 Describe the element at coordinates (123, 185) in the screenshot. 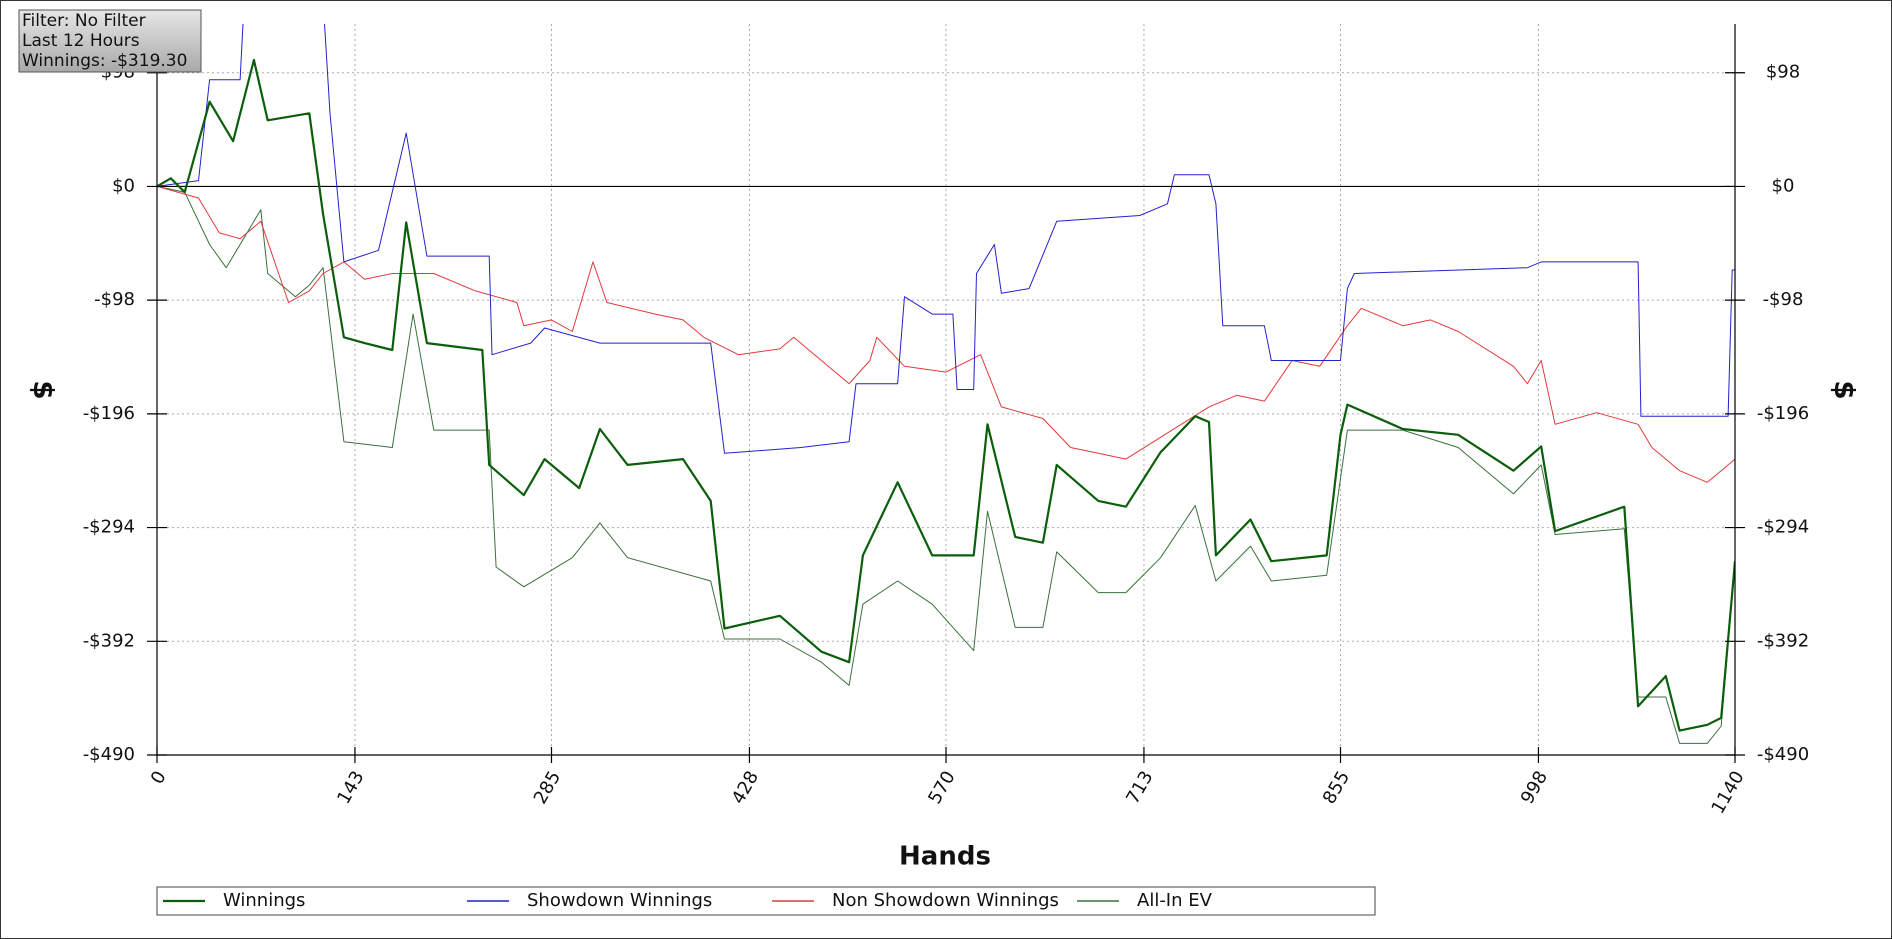

I see `y-tick-label: $0` at that location.